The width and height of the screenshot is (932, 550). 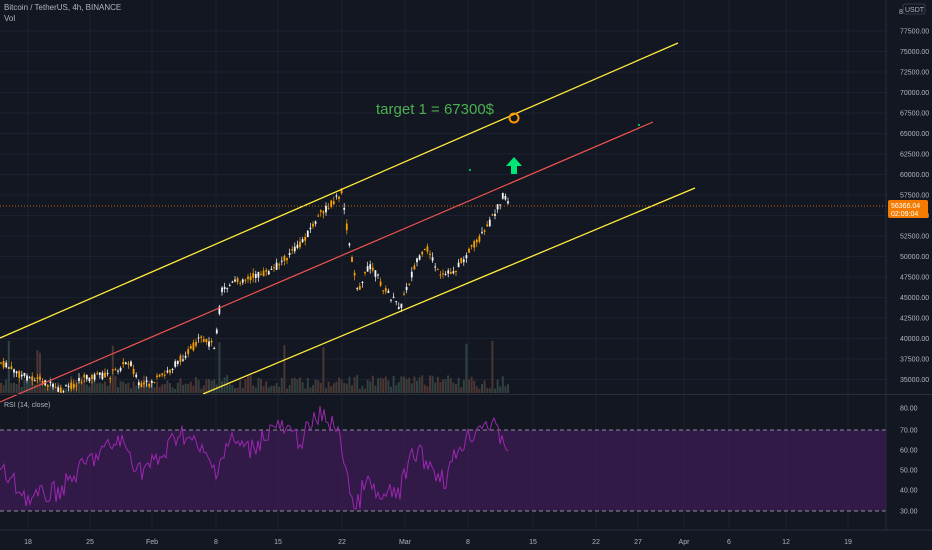 I want to click on time-axis, so click(x=466, y=540).